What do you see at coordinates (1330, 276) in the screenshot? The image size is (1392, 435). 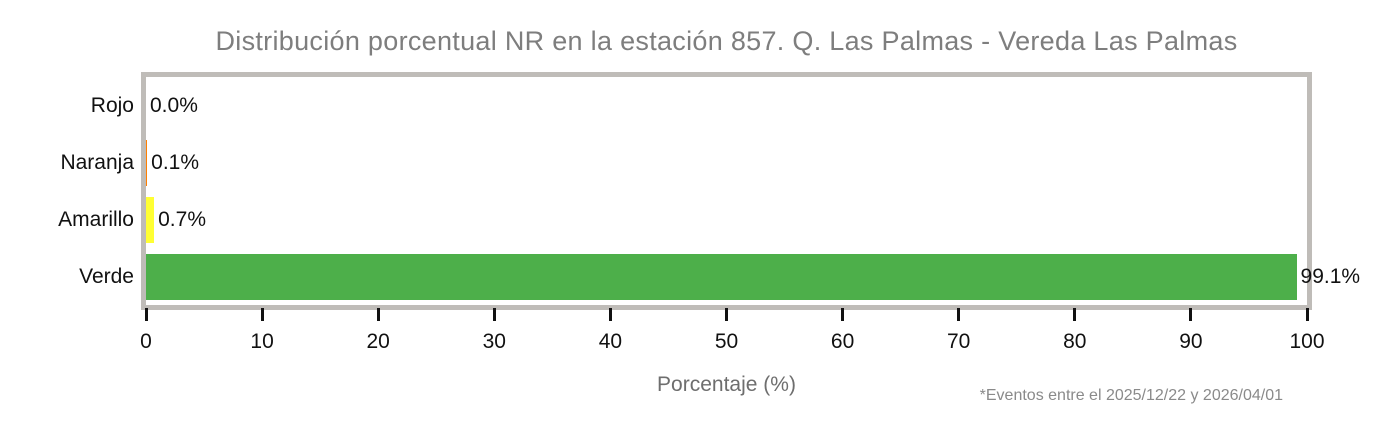 I see `bar-value-label: 99.1%` at bounding box center [1330, 276].